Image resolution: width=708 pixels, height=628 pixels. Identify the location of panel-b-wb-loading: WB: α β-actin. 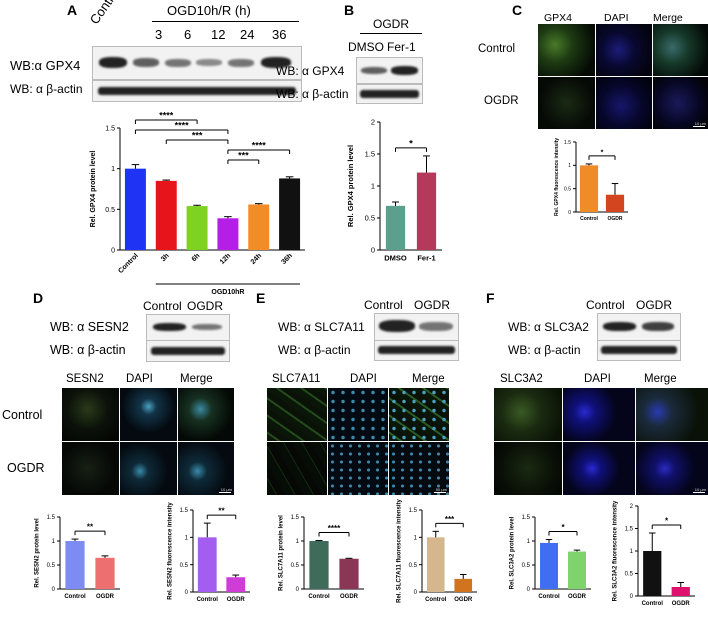
(312, 94).